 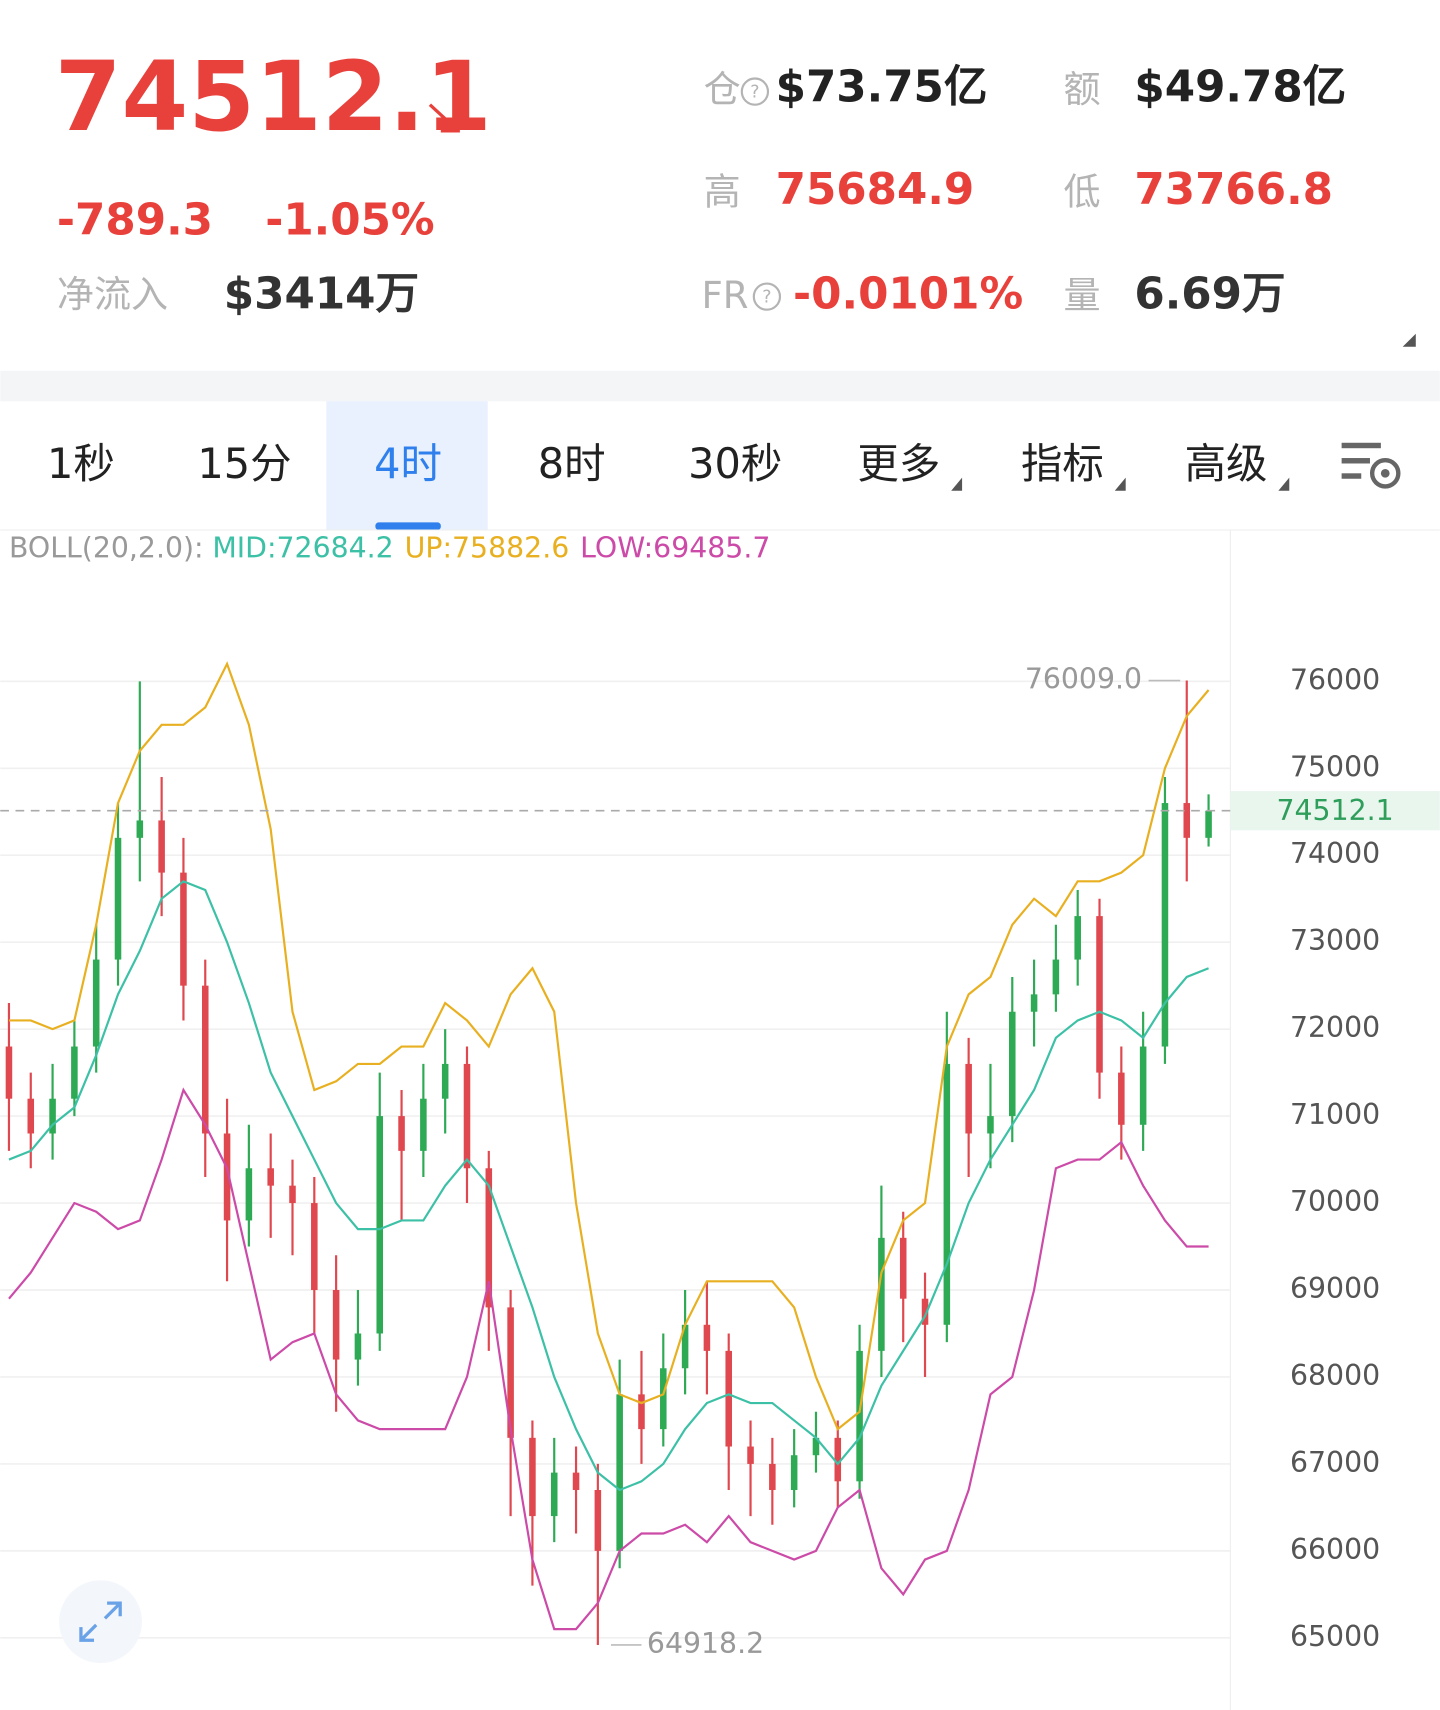 I want to click on y-tick-label: 70000, so click(x=1335, y=1201).